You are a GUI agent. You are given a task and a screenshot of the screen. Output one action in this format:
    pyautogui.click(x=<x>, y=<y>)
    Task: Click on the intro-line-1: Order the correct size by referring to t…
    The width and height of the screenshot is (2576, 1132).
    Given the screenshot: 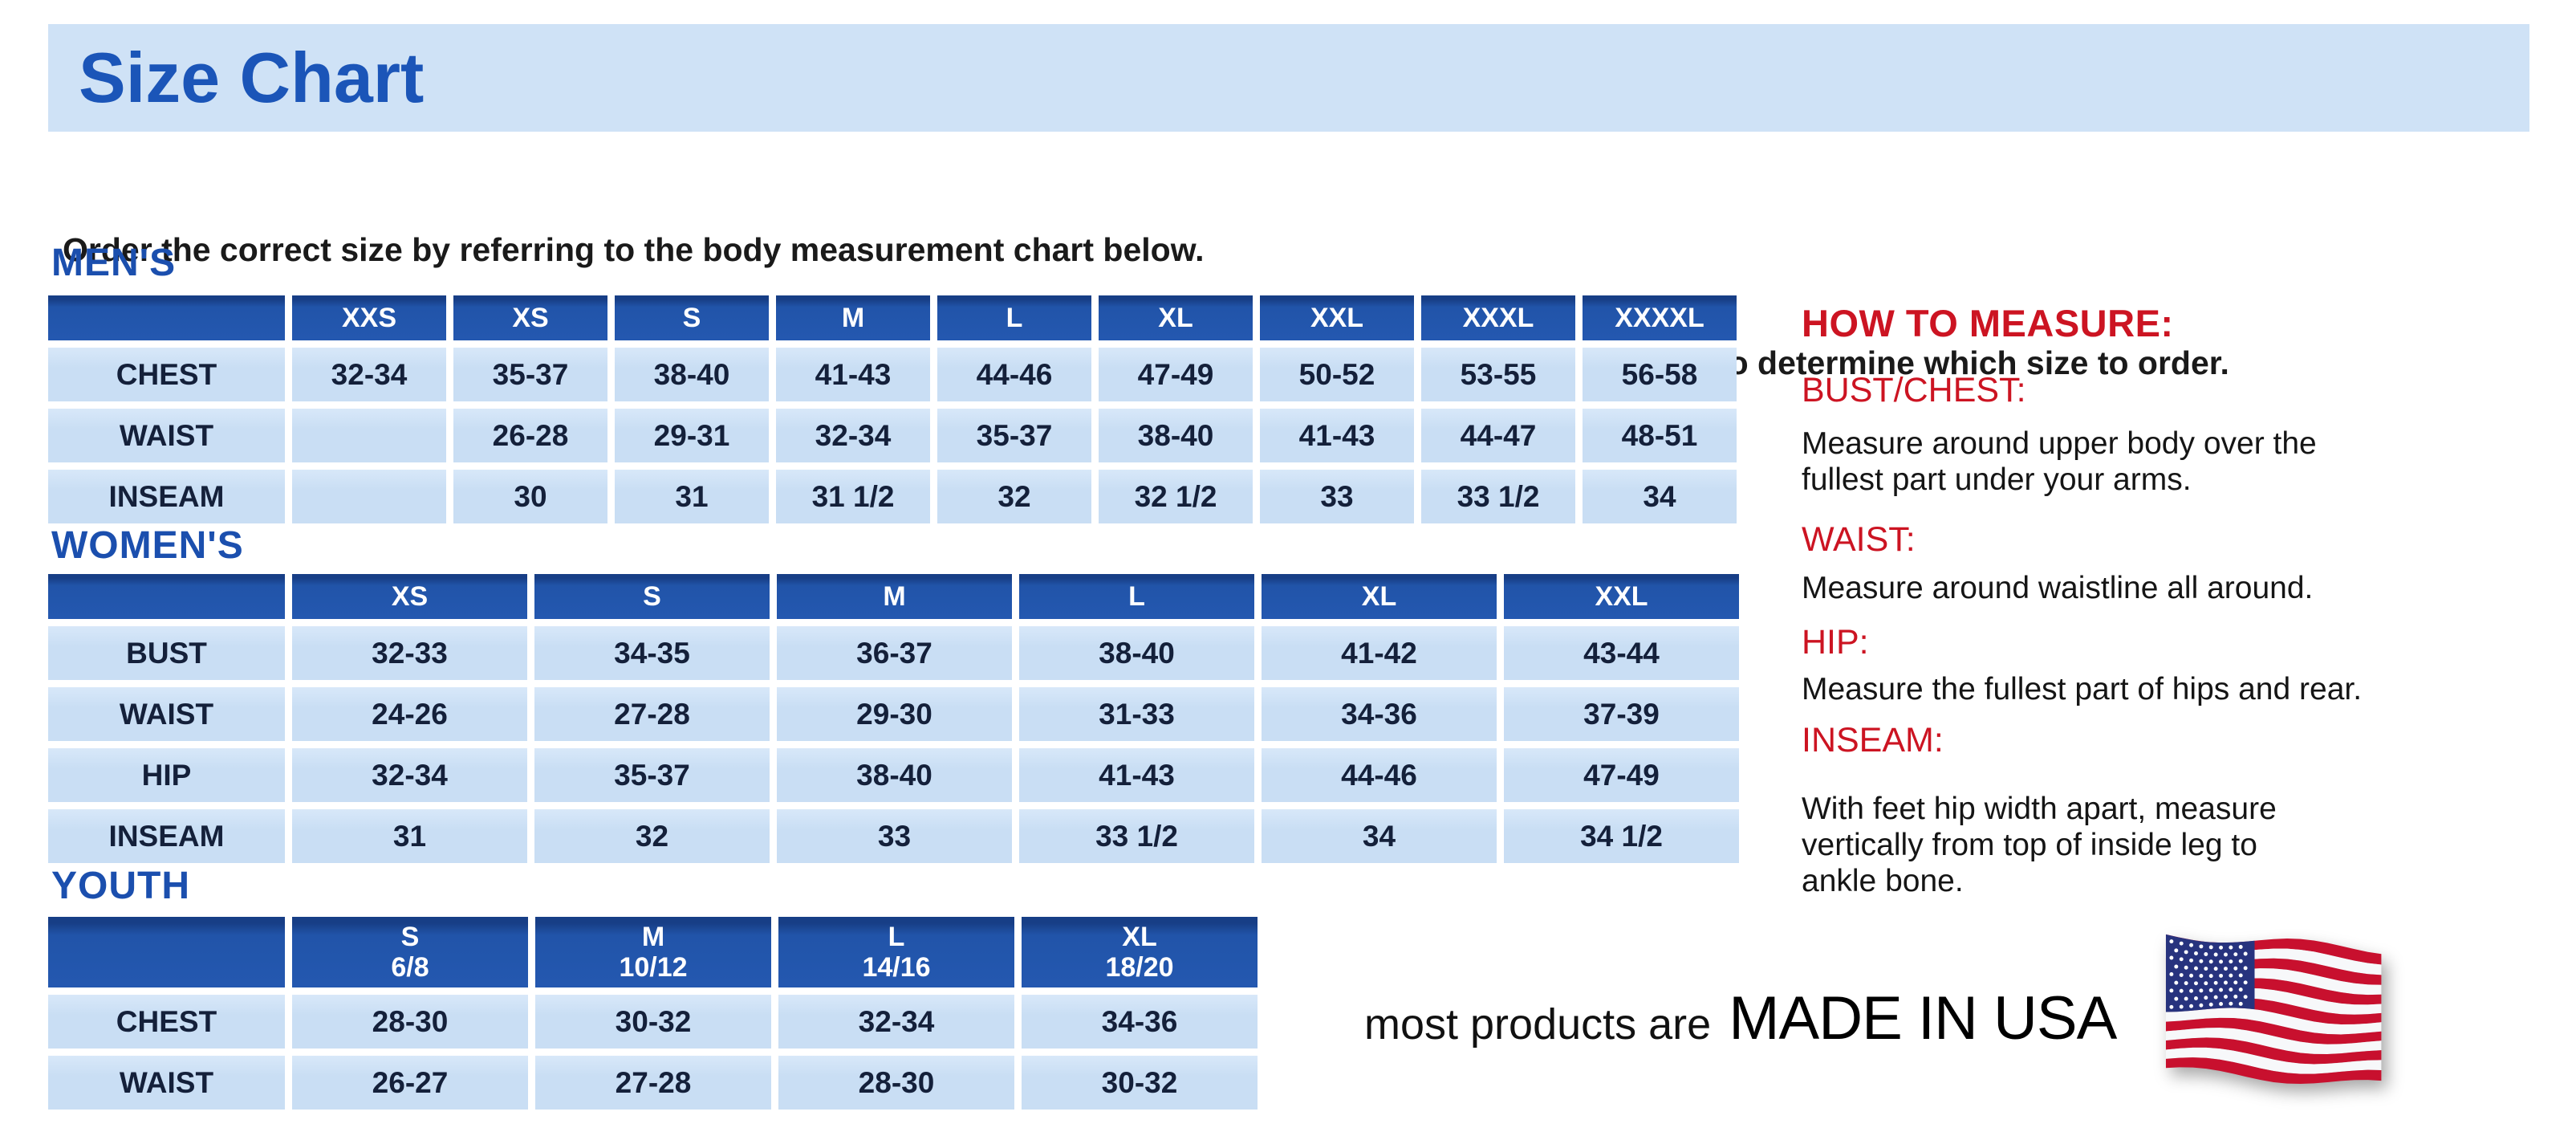 What is the action you would take?
    pyautogui.click(x=634, y=249)
    